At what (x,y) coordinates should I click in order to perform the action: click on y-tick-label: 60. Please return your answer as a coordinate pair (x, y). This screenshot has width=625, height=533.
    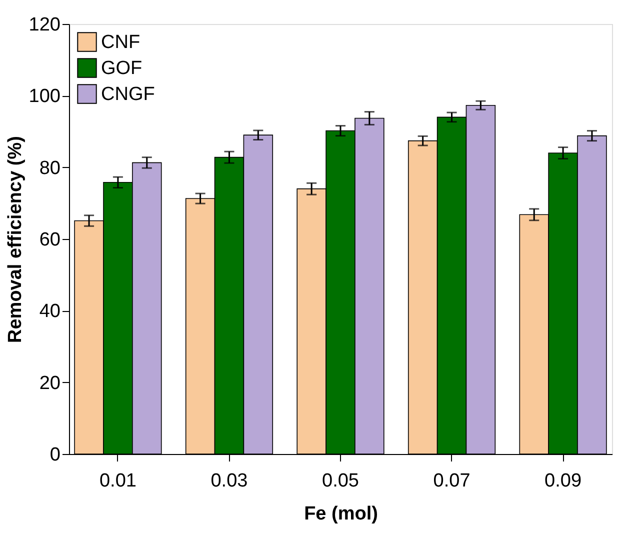
    Looking at the image, I should click on (49, 240).